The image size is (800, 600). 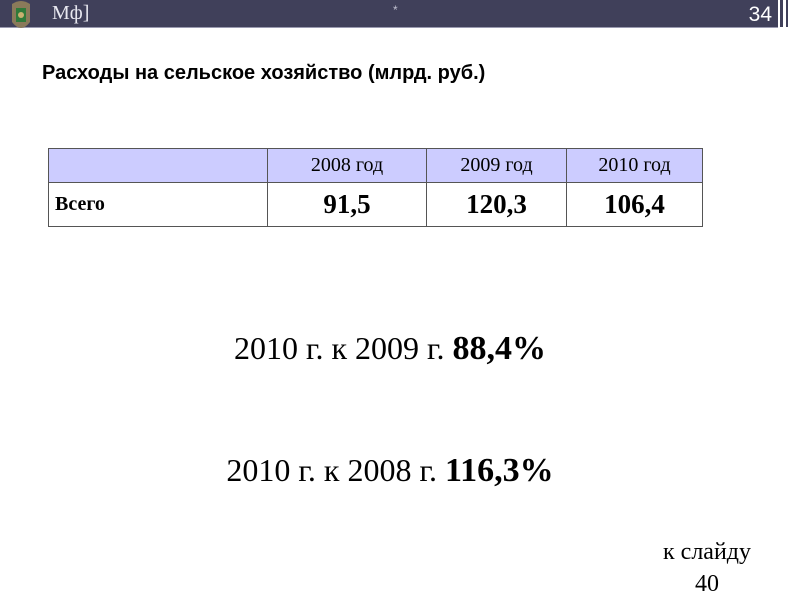 What do you see at coordinates (331, 470) in the screenshot?
I see `stat-text: 2010 г. к 2008 г.` at bounding box center [331, 470].